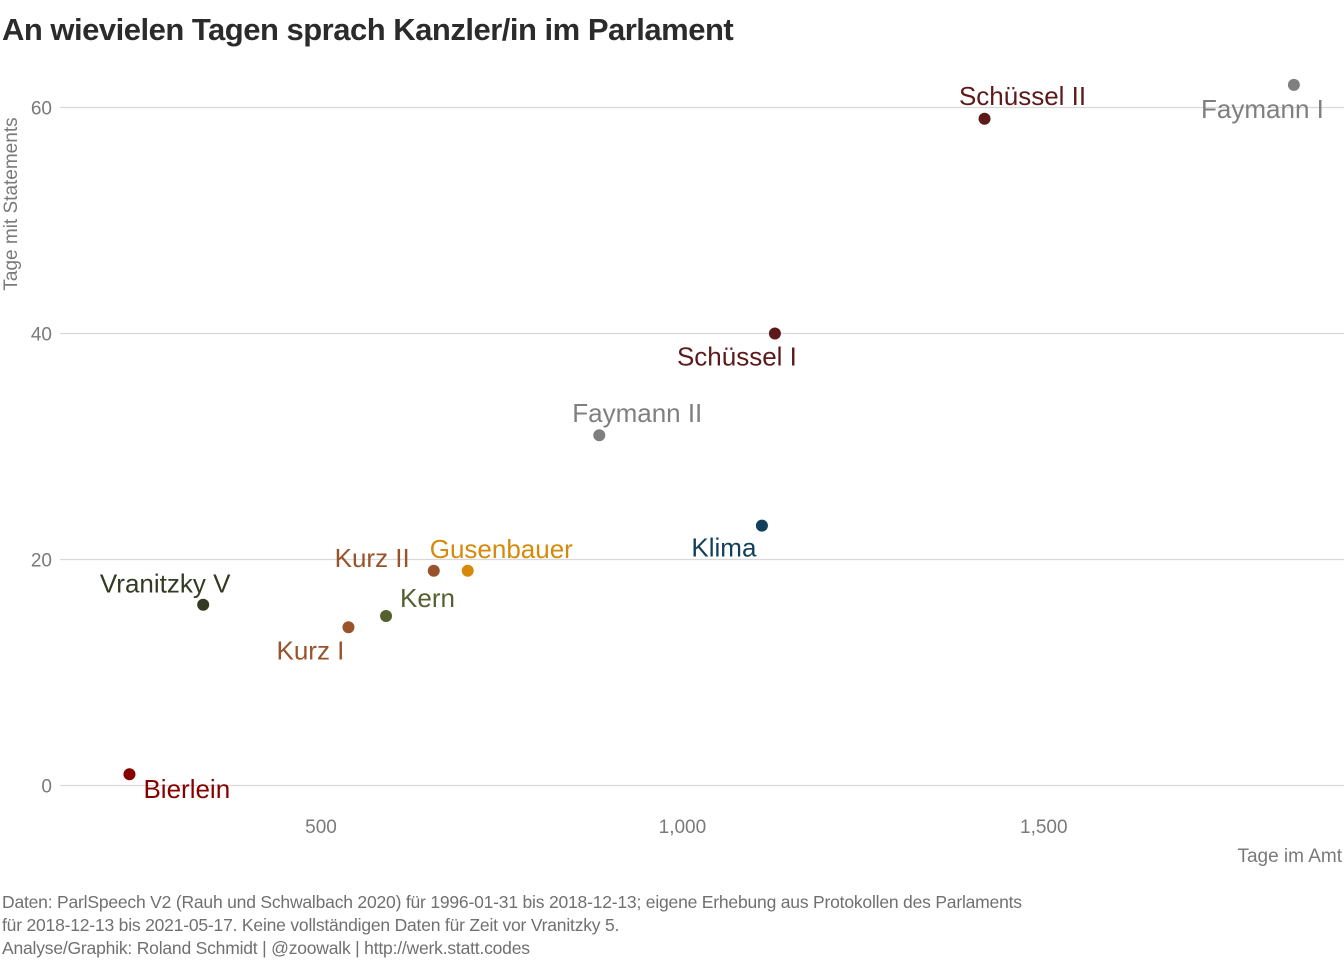 This screenshot has width=1344, height=960. What do you see at coordinates (1262, 109) in the screenshot?
I see `data-label: Faymann I` at bounding box center [1262, 109].